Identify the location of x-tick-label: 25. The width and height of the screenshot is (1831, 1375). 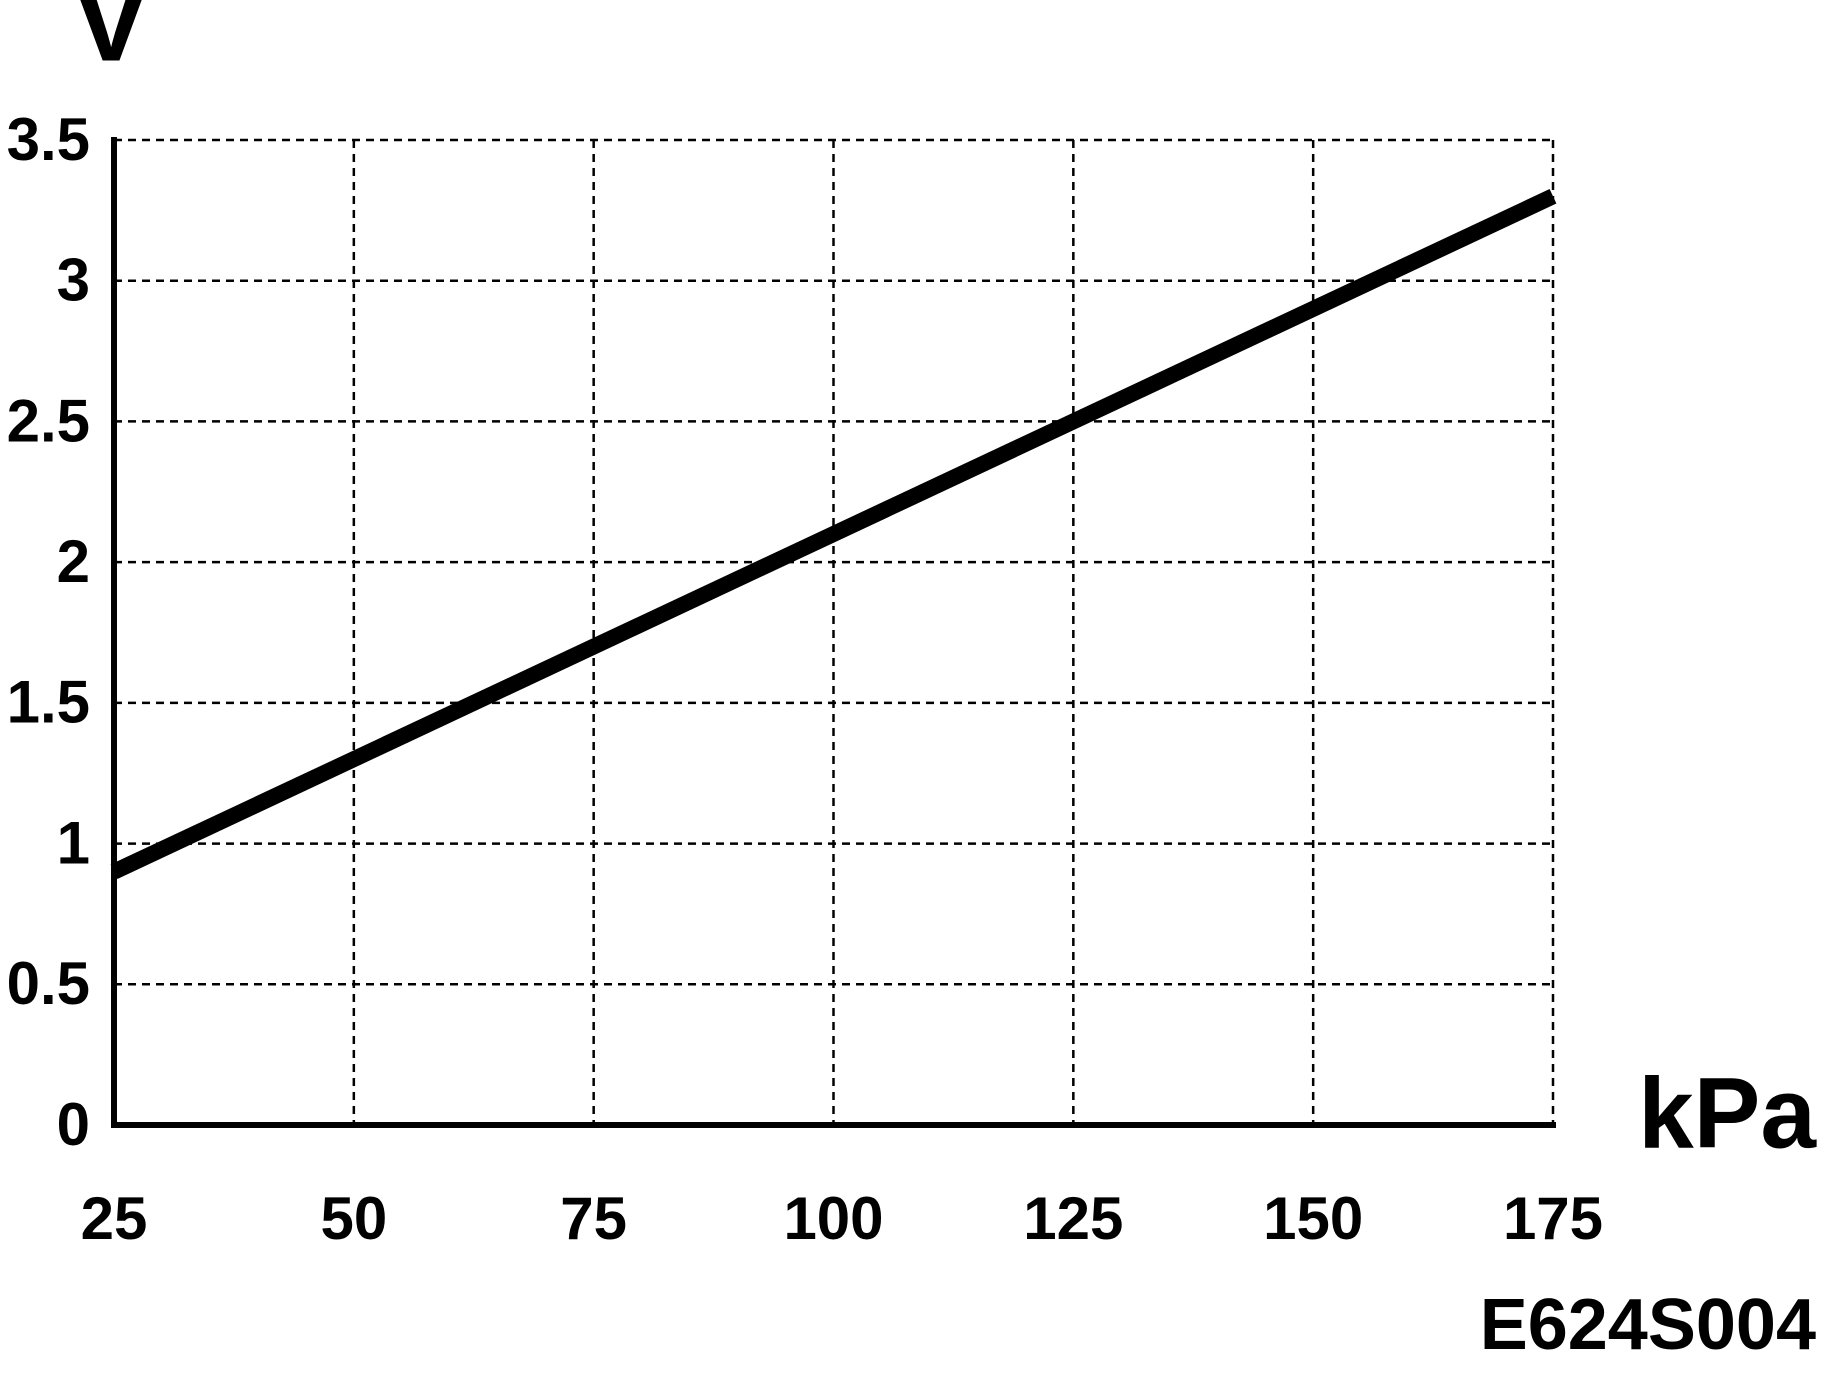
(114, 1218).